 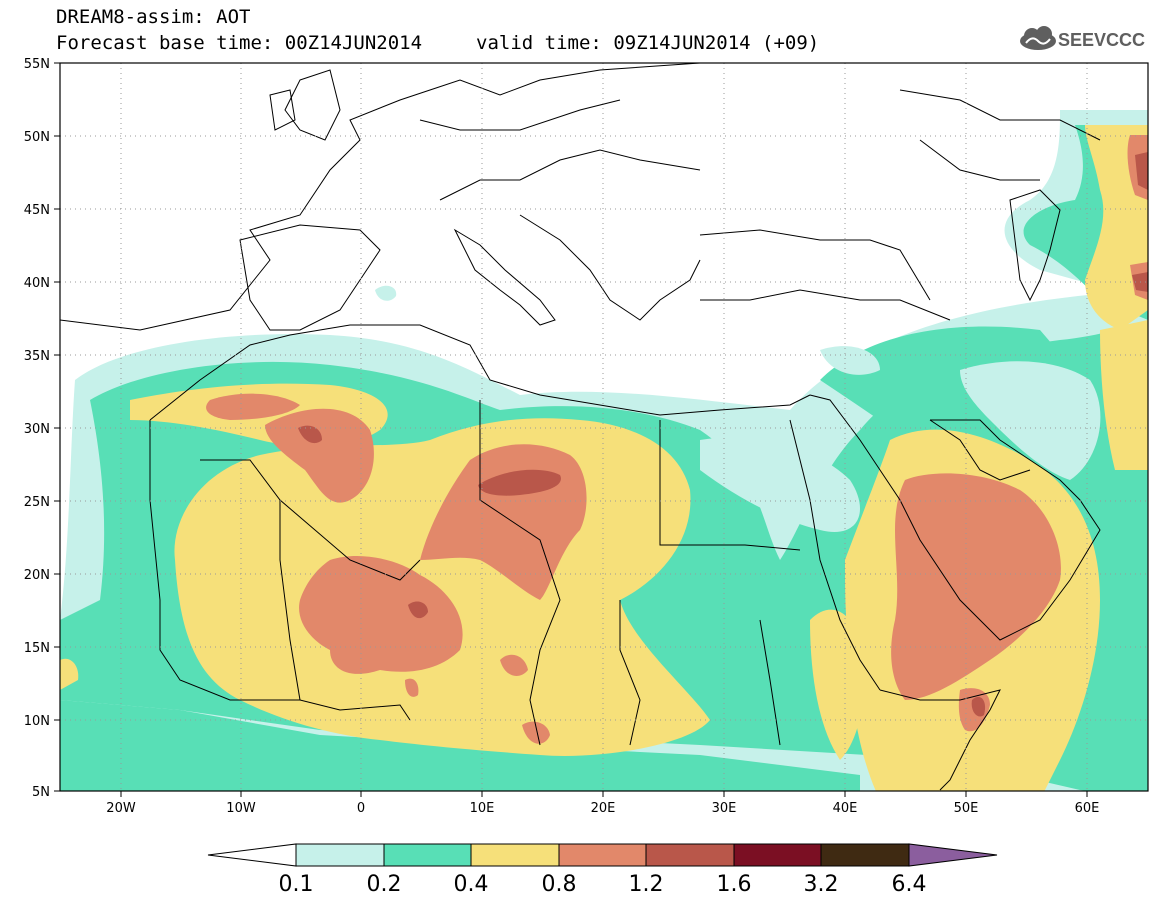 What do you see at coordinates (724, 808) in the screenshot?
I see `lon-tick-label: 30E` at bounding box center [724, 808].